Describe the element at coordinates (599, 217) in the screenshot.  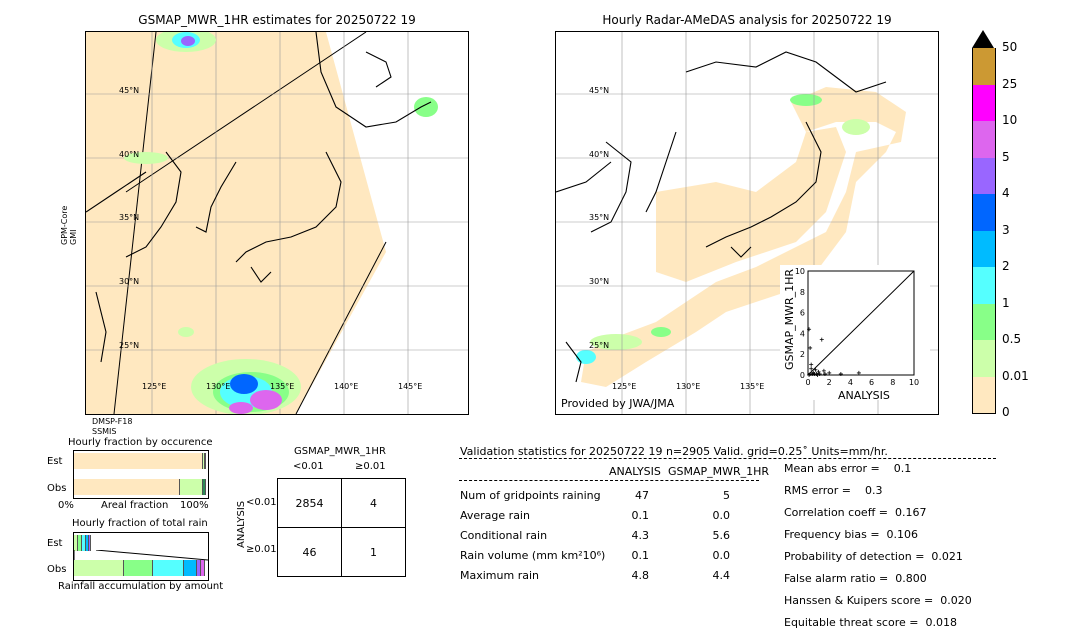
I see `lat-label-35-r: 35°N` at that location.